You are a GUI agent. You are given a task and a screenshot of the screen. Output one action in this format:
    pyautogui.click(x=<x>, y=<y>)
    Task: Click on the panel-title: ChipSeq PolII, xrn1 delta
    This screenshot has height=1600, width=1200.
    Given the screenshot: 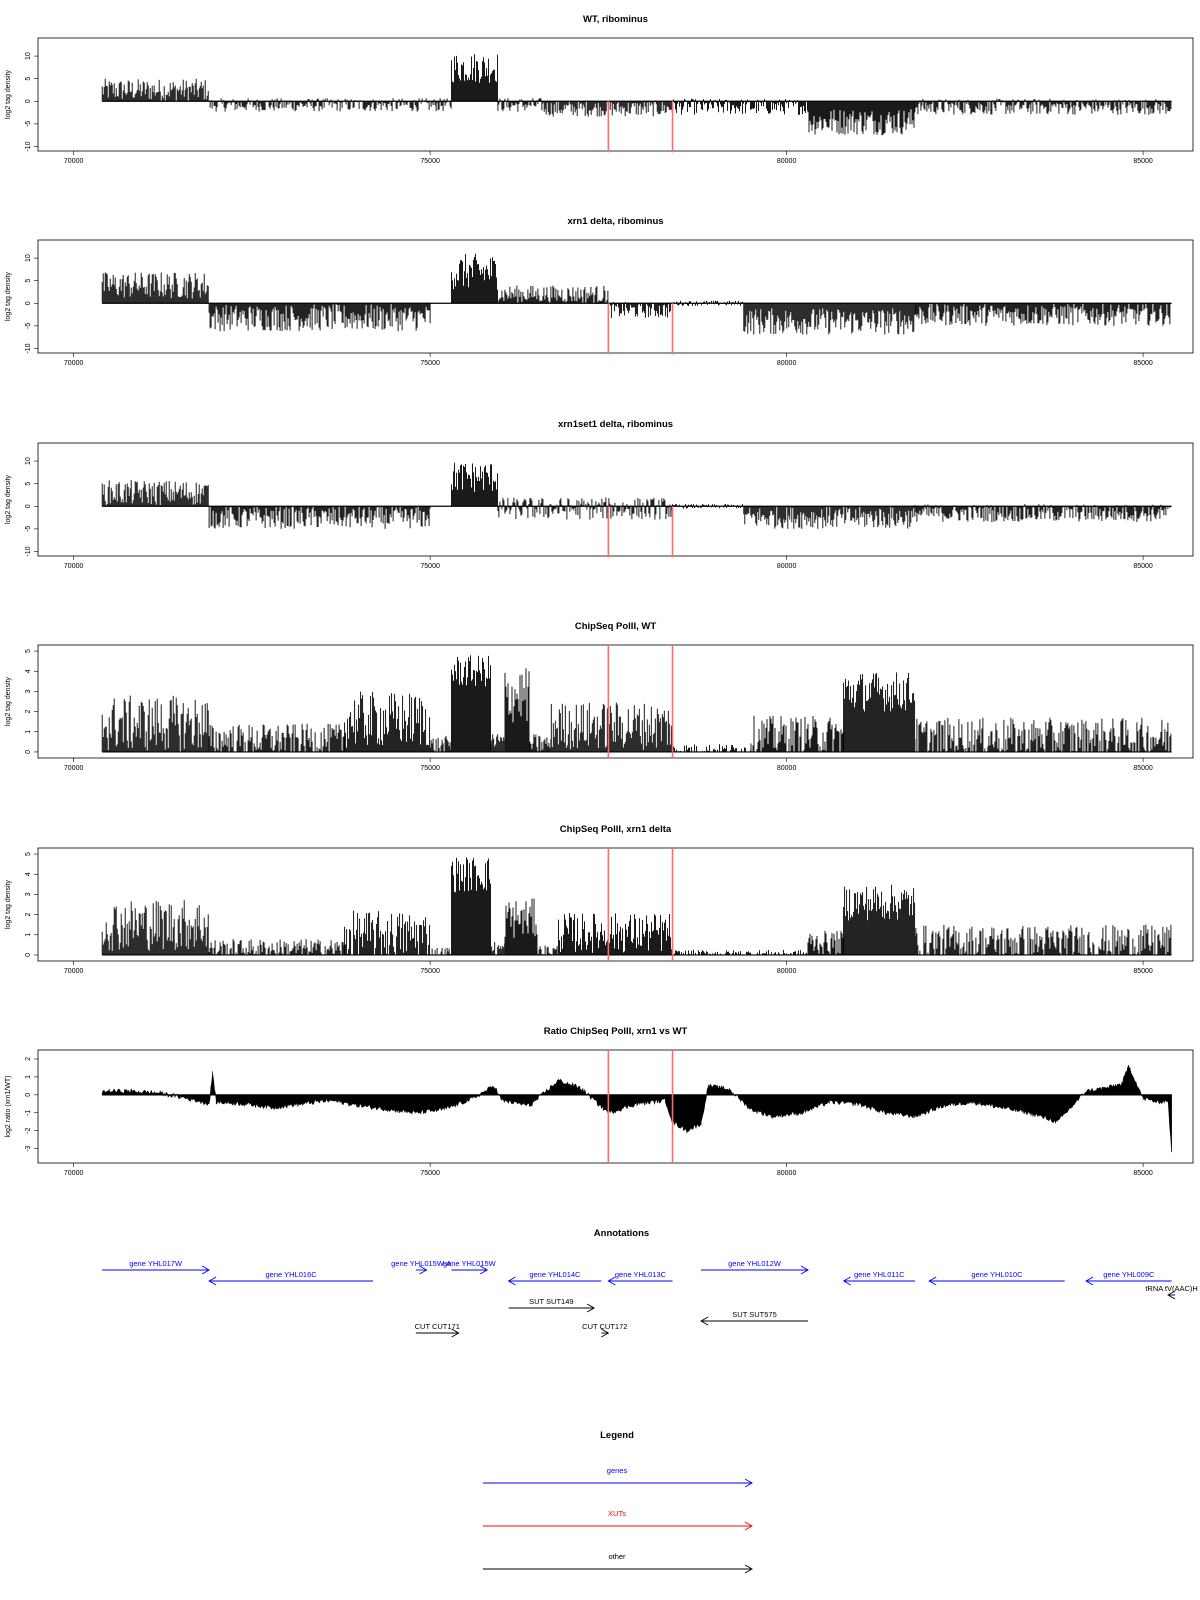 What is the action you would take?
    pyautogui.click(x=616, y=829)
    